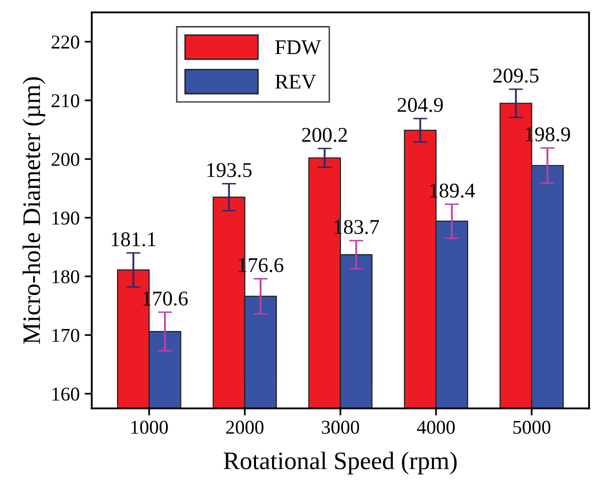 The image size is (592, 495). Describe the element at coordinates (66, 42) in the screenshot. I see `y-tick-label: 220` at that location.